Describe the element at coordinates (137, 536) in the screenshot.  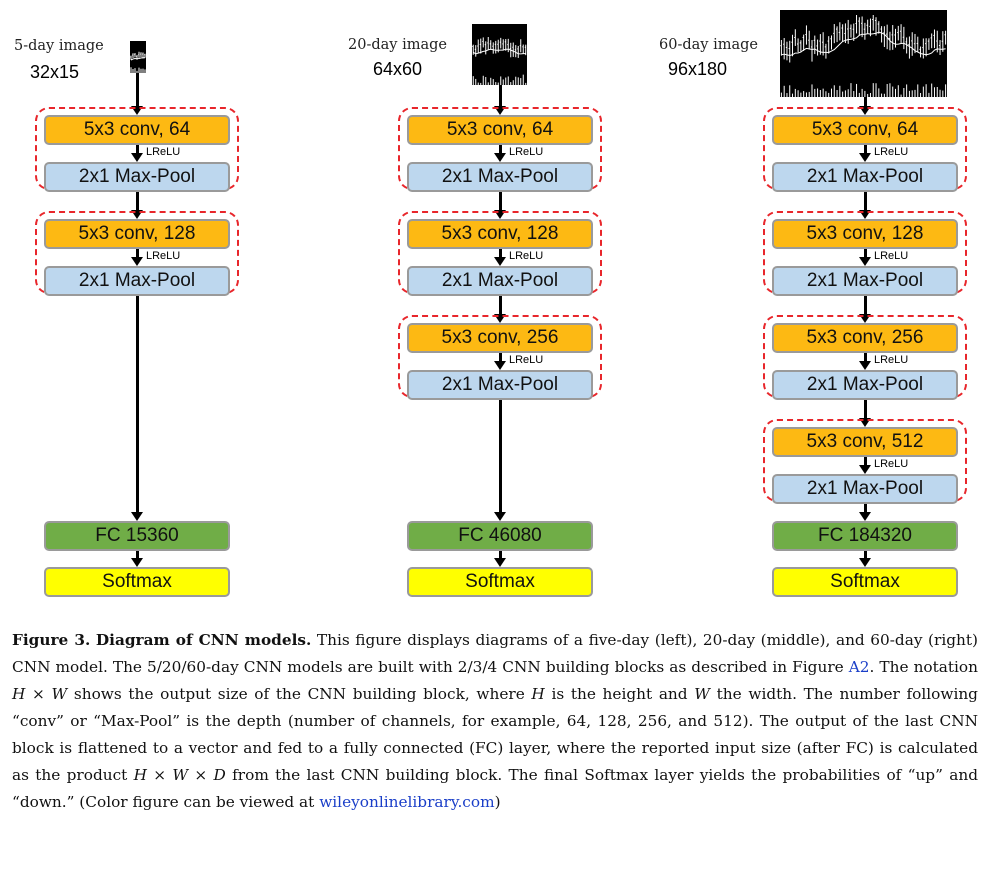
I see `fc-layer: FC 15360` at that location.